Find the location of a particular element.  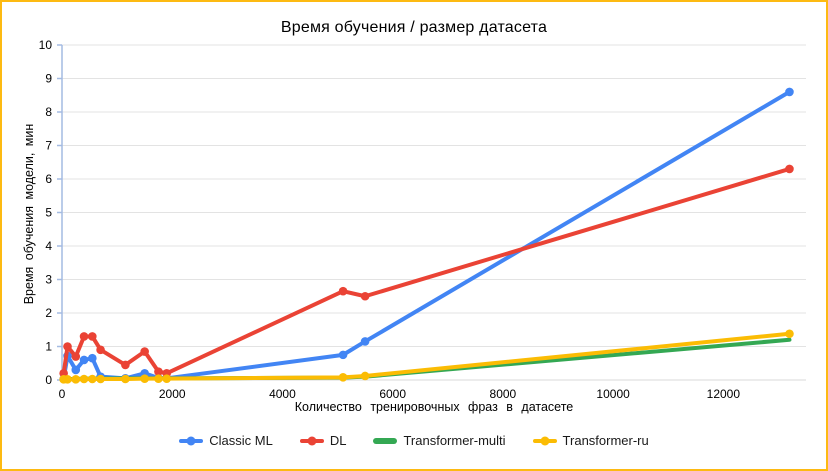

legend-item-dl: DL is located at coordinates (323, 440).